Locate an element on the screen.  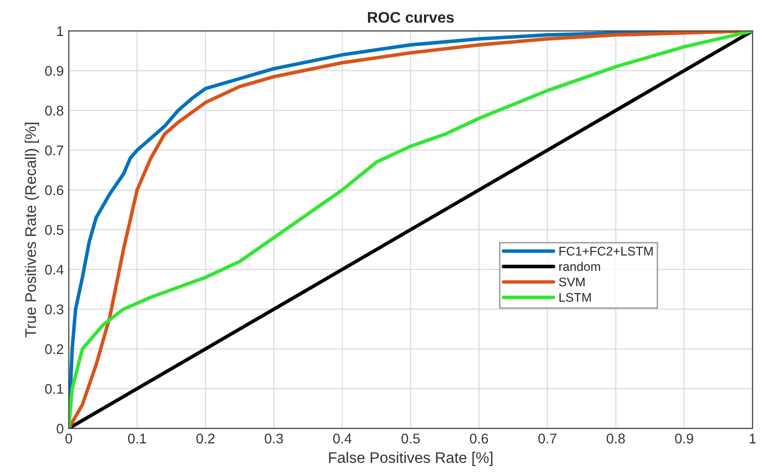
y-tick-label: 0.9 is located at coordinates (54, 71).